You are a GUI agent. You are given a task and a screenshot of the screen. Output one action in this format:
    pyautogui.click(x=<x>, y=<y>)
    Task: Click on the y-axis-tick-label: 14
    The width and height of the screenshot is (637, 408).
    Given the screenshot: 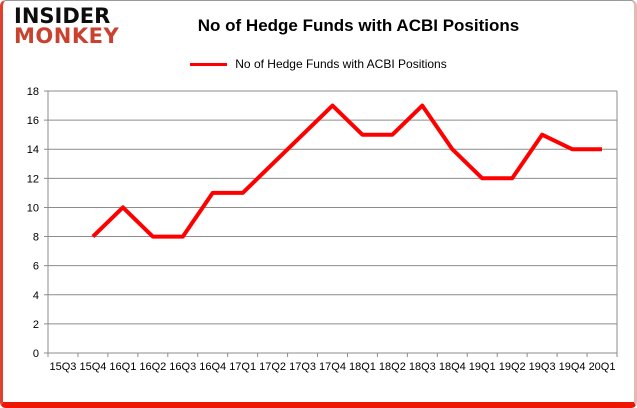 What is the action you would take?
    pyautogui.click(x=33, y=150)
    